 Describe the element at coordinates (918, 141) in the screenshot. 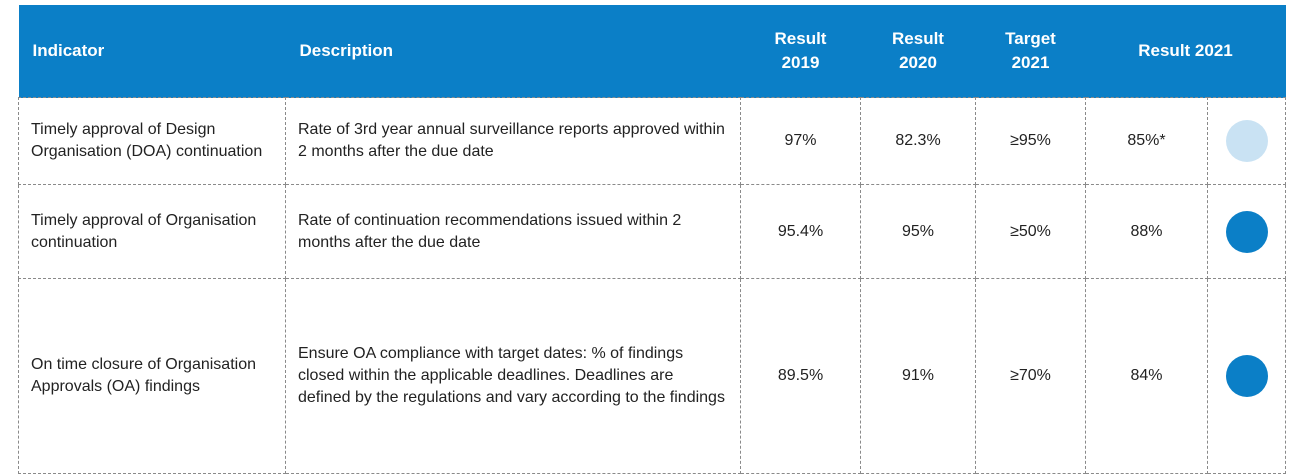

I see `value-cell: 82.3%` at that location.